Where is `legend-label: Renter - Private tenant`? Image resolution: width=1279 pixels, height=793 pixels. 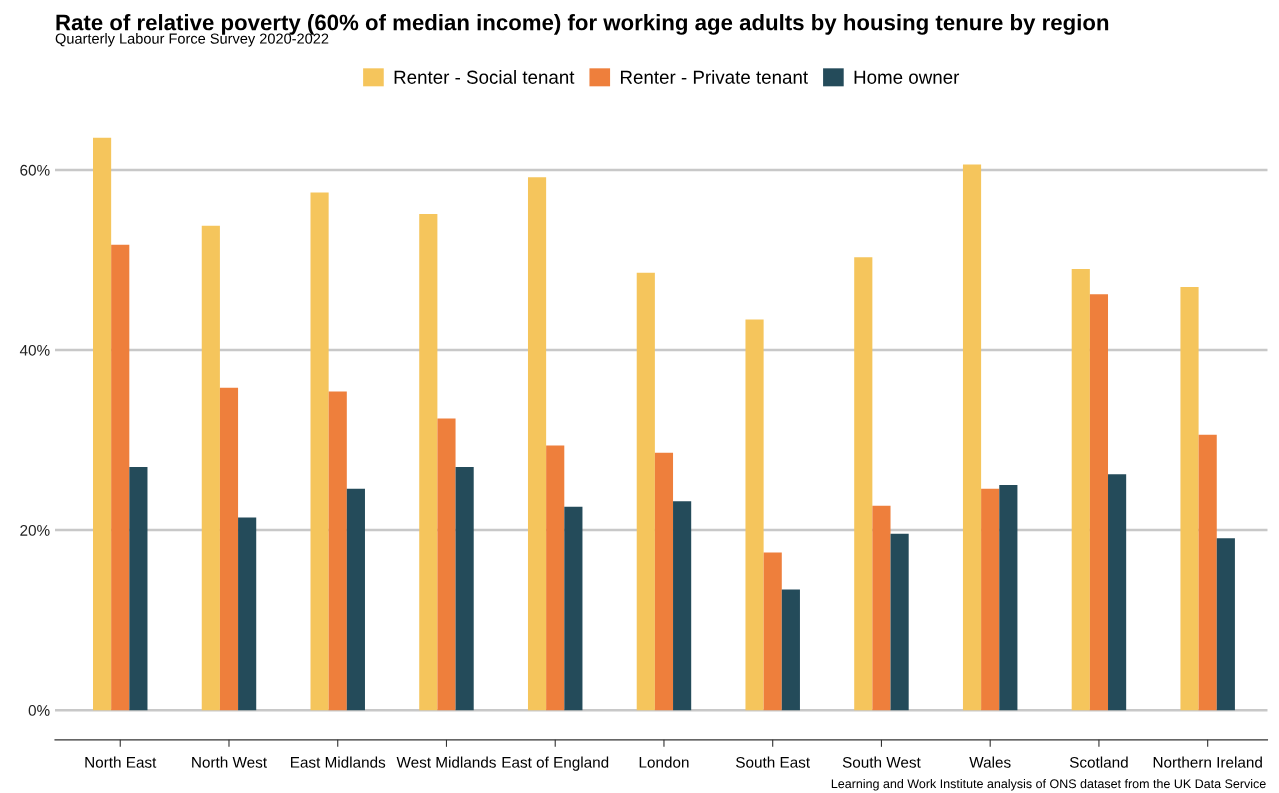
legend-label: Renter - Private tenant is located at coordinates (714, 77).